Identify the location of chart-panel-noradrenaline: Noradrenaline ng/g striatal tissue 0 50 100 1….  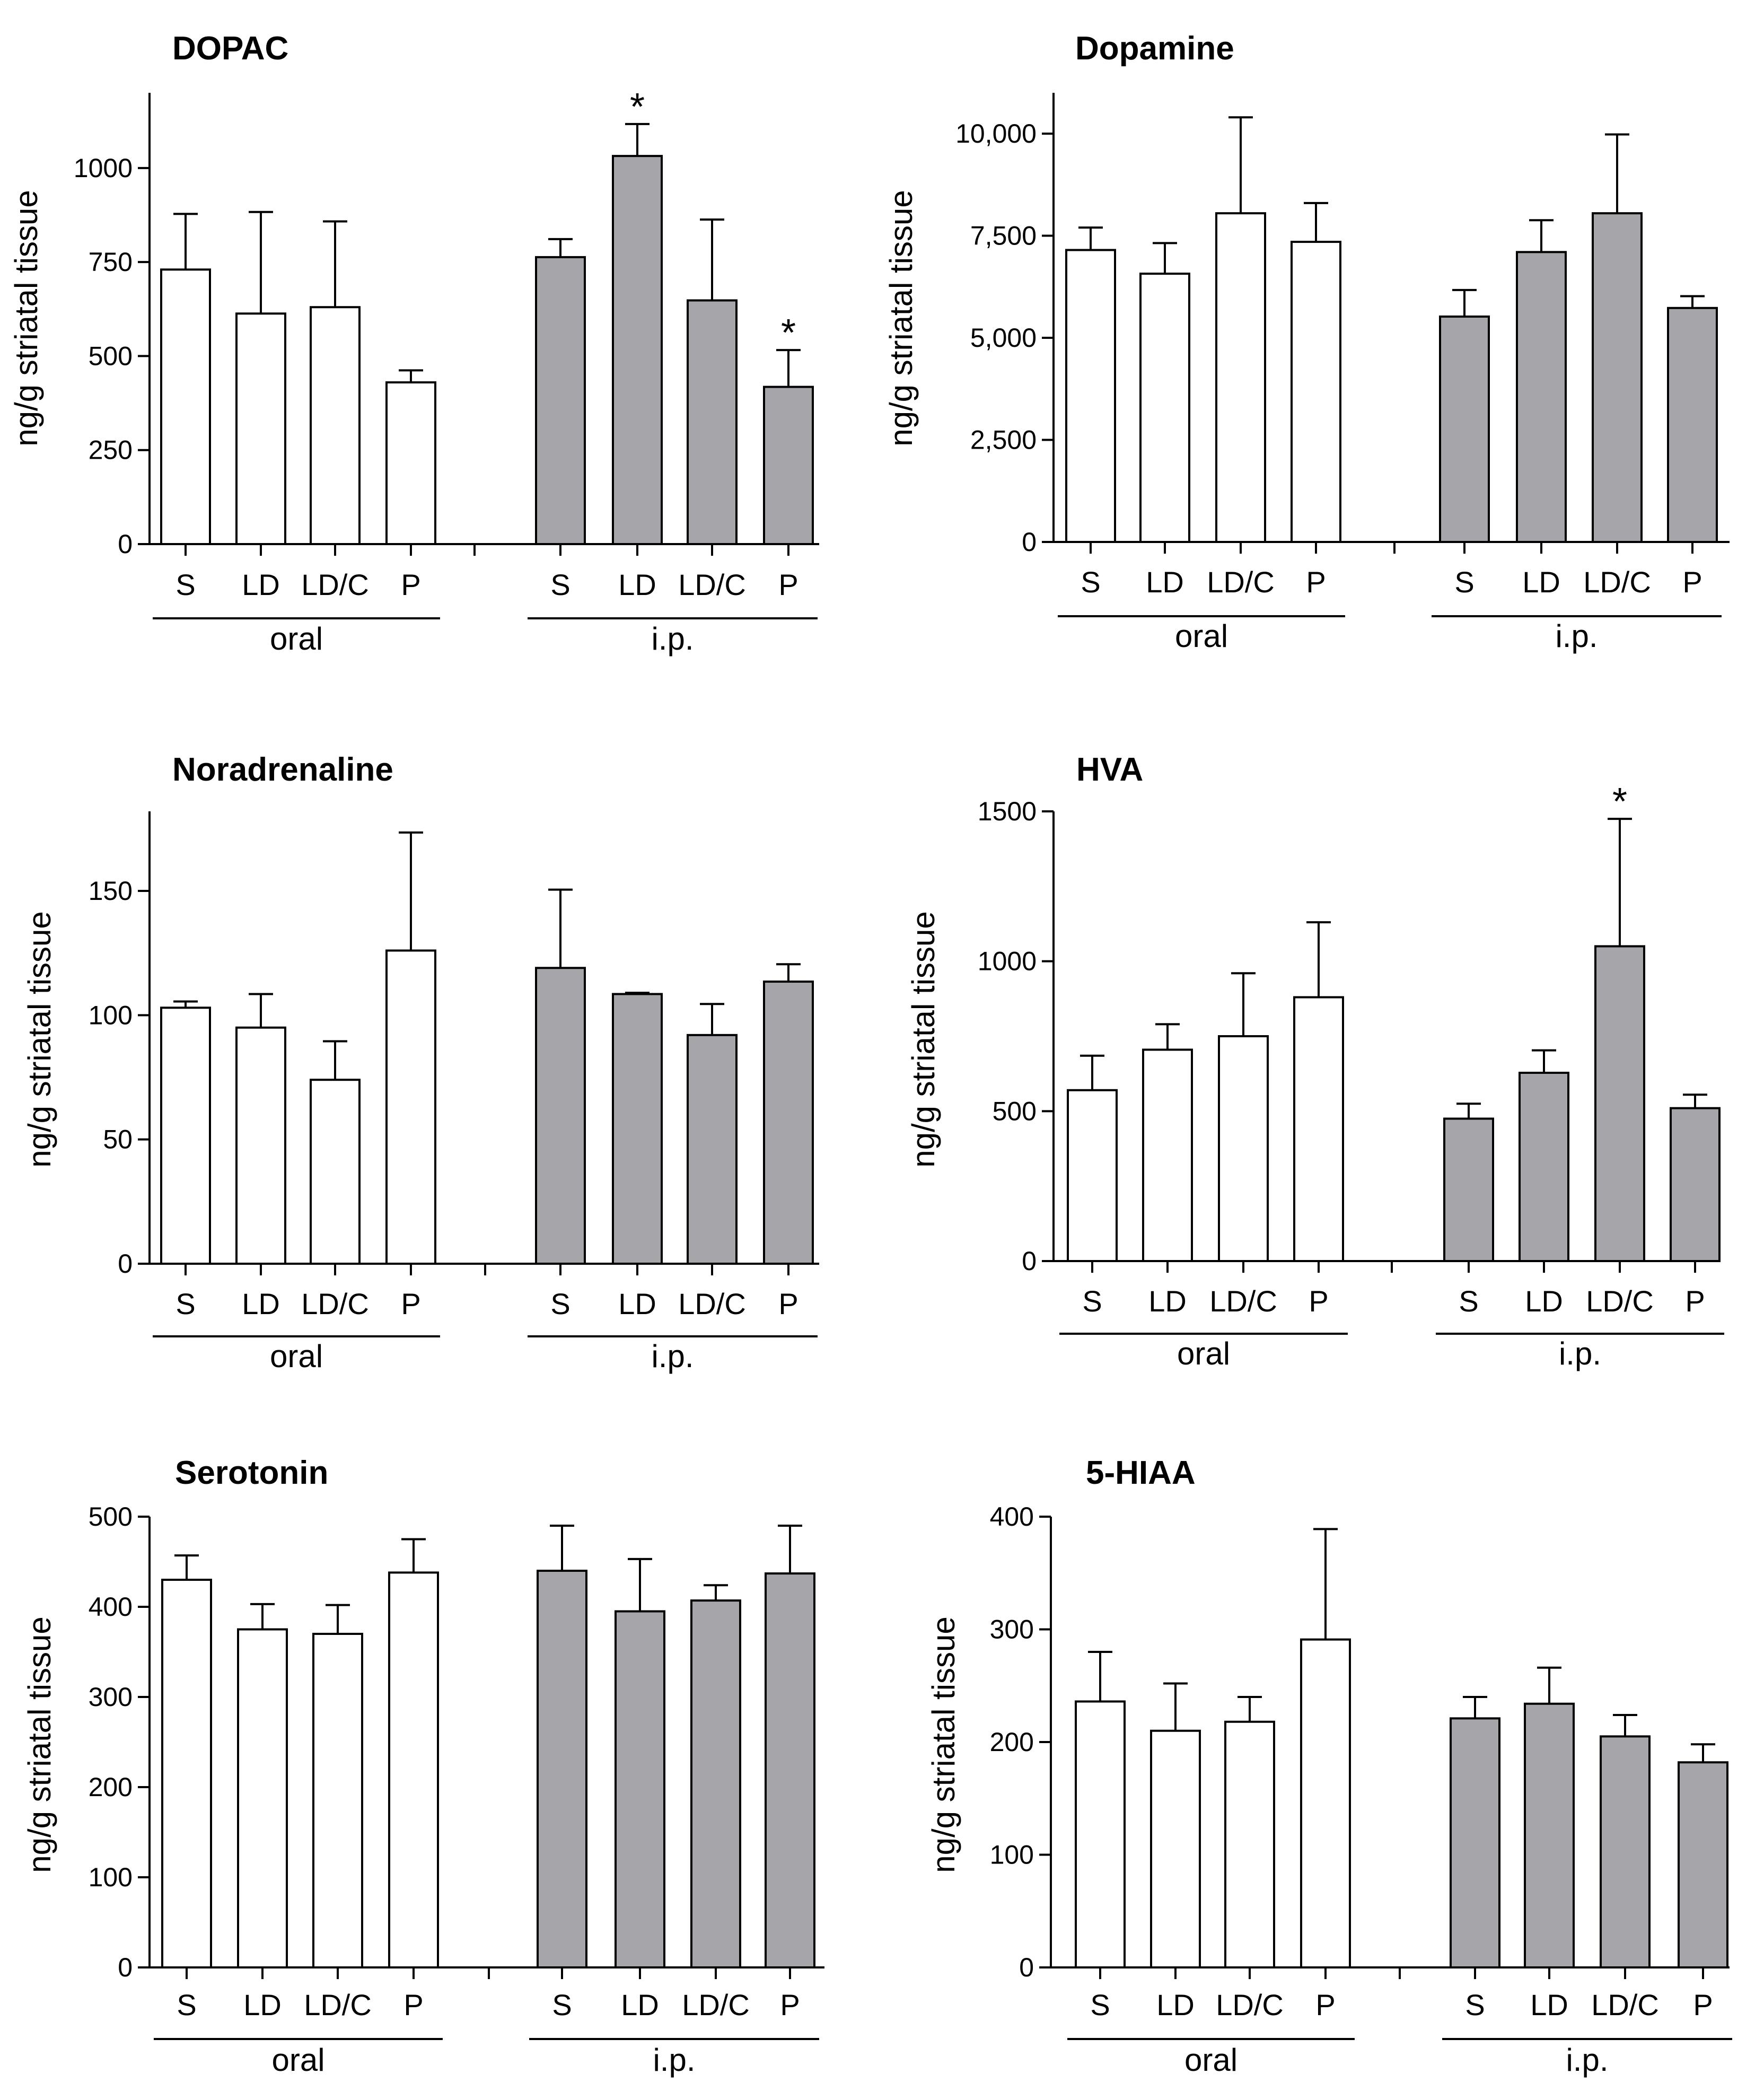
(420, 1062).